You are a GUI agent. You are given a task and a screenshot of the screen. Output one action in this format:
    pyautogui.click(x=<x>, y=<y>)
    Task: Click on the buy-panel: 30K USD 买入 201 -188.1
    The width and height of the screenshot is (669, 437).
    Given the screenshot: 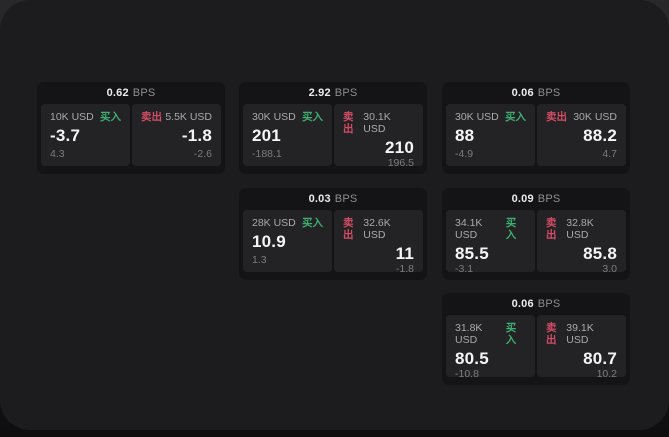 What is the action you would take?
    pyautogui.click(x=287, y=135)
    